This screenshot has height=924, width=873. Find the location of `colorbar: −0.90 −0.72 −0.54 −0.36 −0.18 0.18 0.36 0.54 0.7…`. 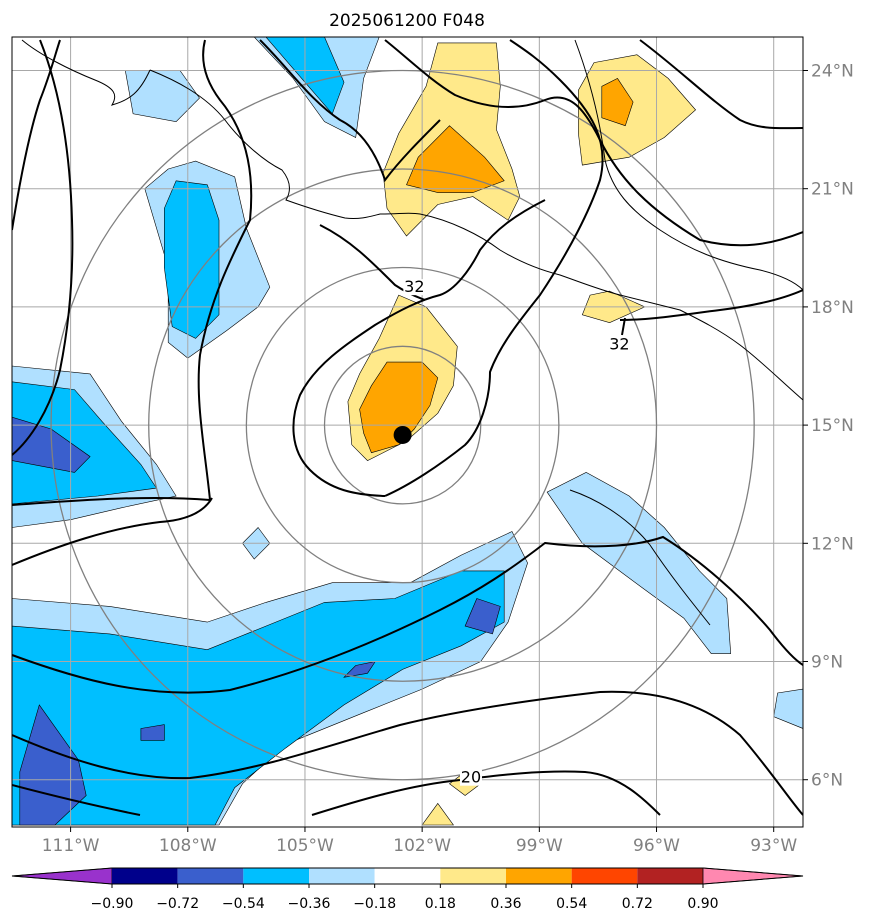

colorbar: −0.90 −0.72 −0.54 −0.36 −0.18 0.18 0.36 0.54 0.7… is located at coordinates (407, 889).